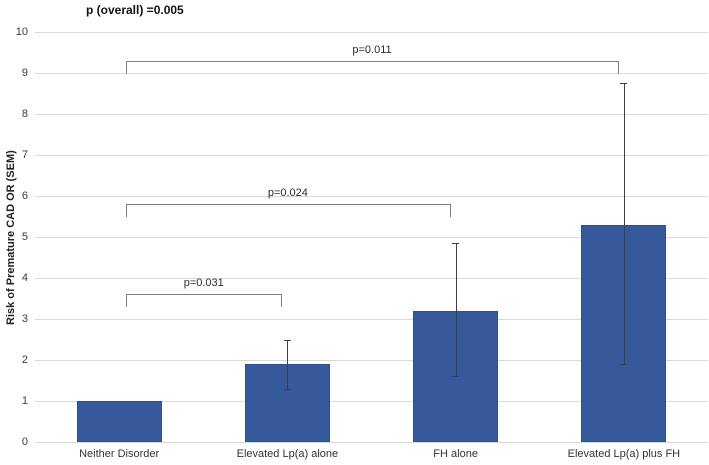 The width and height of the screenshot is (709, 465). Describe the element at coordinates (24, 442) in the screenshot. I see `y-axis-tick-label: 0` at that location.